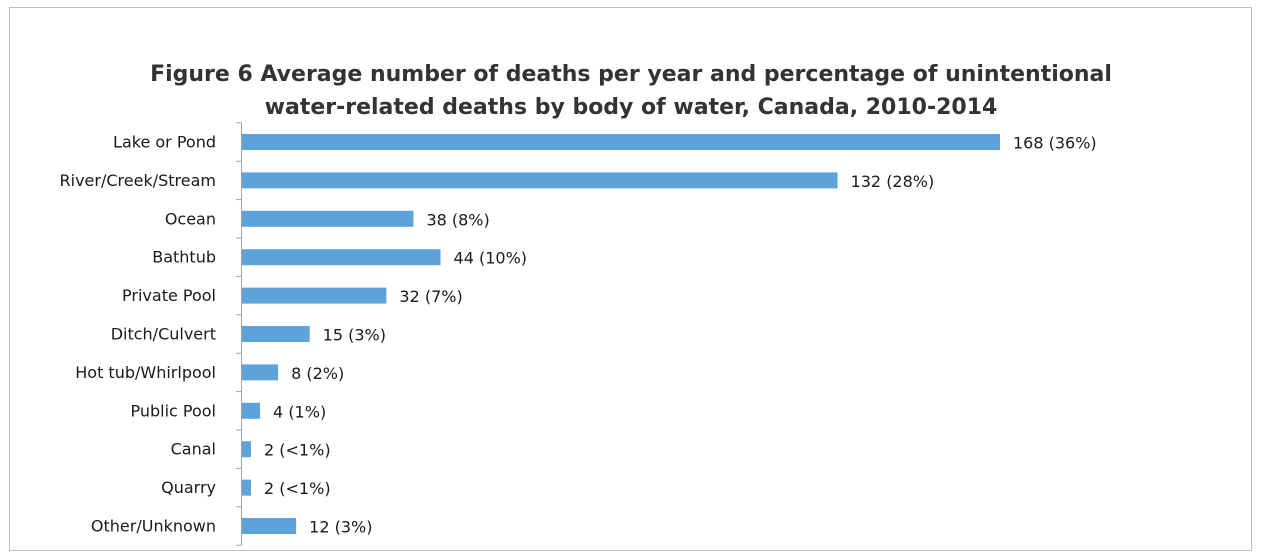 The width and height of the screenshot is (1262, 560). I want to click on data-label-1: 132 (28%), so click(893, 181).